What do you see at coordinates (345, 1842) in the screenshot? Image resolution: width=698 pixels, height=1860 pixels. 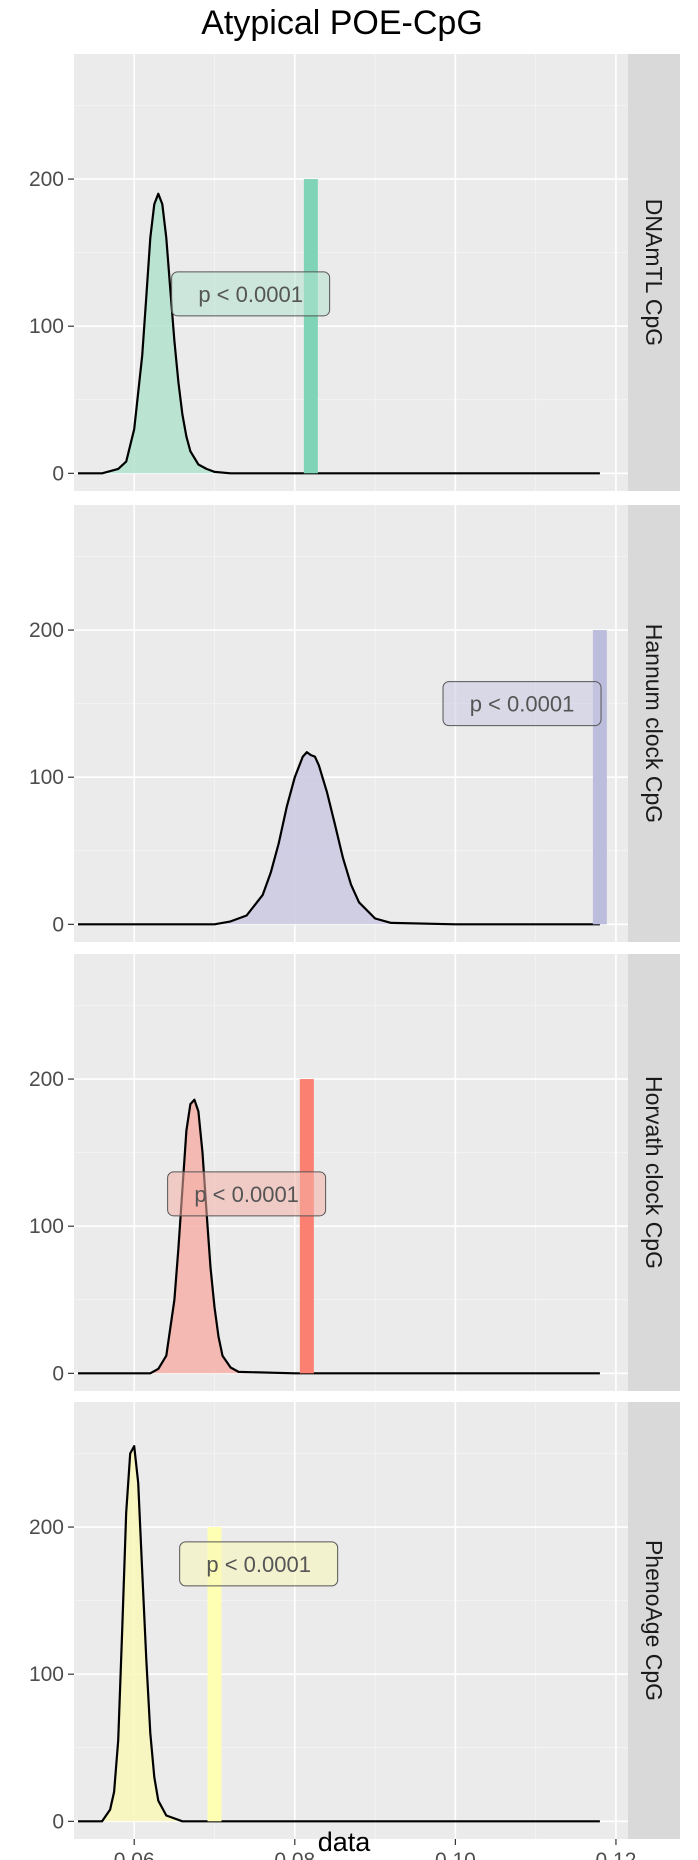 I see `x-axis-title: data` at bounding box center [345, 1842].